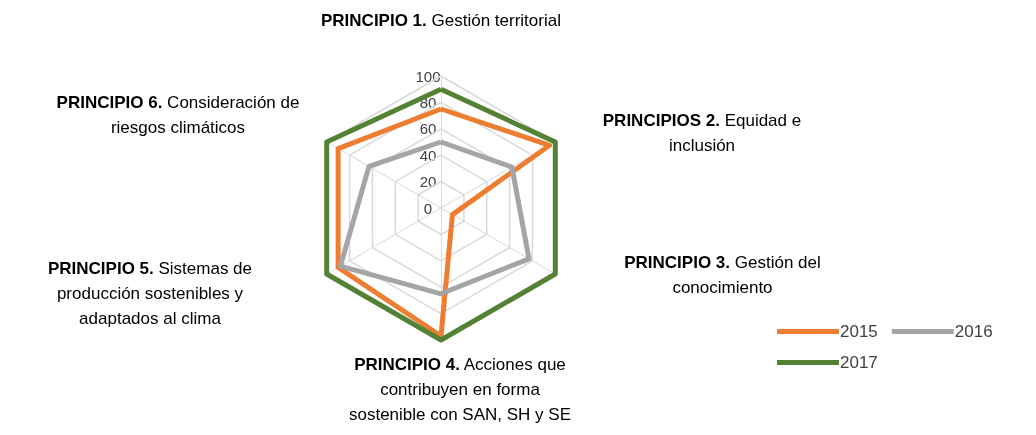 This screenshot has height=435, width=1036. What do you see at coordinates (428, 208) in the screenshot?
I see `y-tick-label: 0` at bounding box center [428, 208].